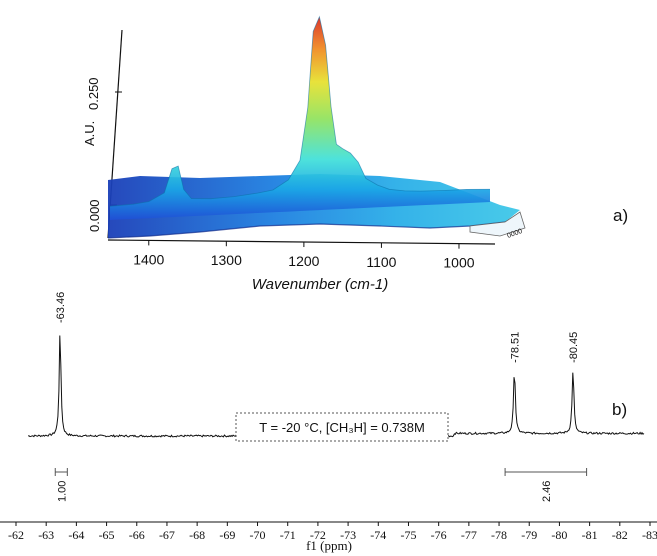 Image resolution: width=657 pixels, height=556 pixels. Describe the element at coordinates (329, 545) in the screenshot. I see `nmr-x-axis-label: f1 (ppm)` at that location.